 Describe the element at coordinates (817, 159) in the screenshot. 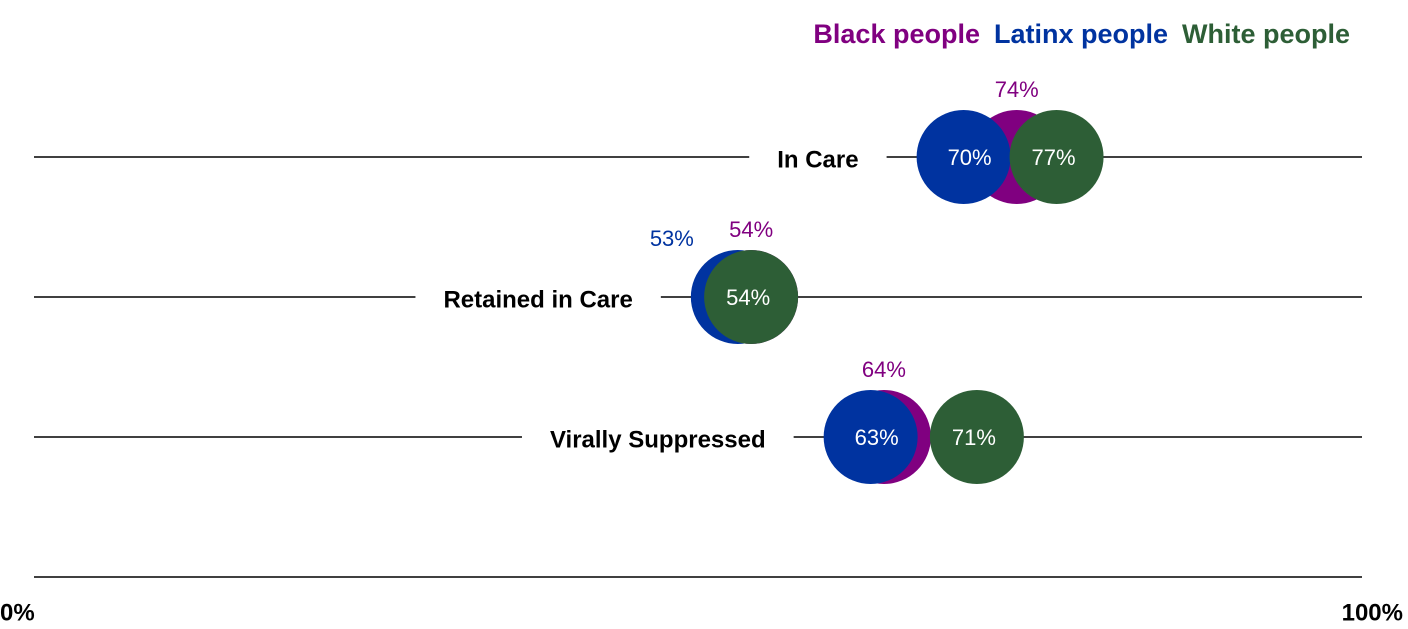

I see `category-label: In Care` at that location.